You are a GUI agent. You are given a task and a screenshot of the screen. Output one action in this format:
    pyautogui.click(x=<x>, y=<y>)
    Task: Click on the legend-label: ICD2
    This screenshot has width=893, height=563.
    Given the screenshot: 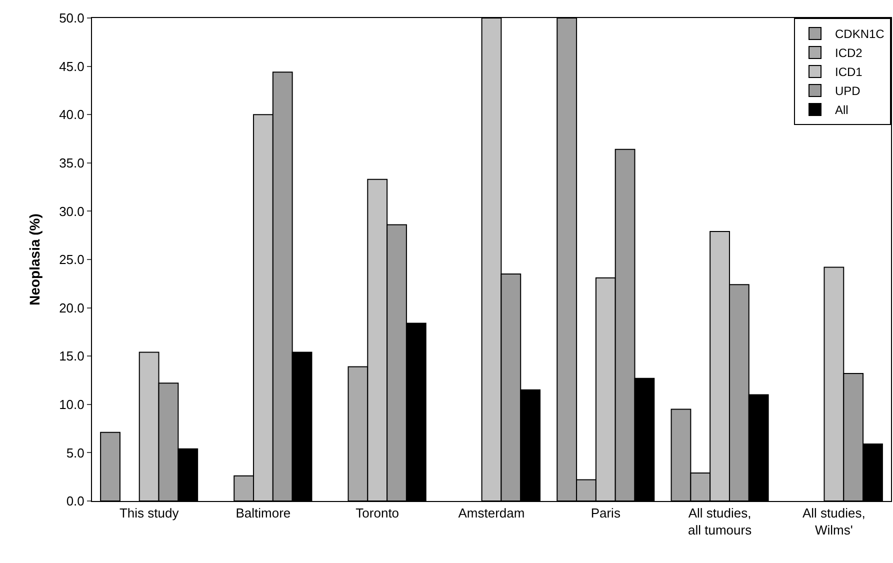 What is the action you would take?
    pyautogui.click(x=849, y=53)
    